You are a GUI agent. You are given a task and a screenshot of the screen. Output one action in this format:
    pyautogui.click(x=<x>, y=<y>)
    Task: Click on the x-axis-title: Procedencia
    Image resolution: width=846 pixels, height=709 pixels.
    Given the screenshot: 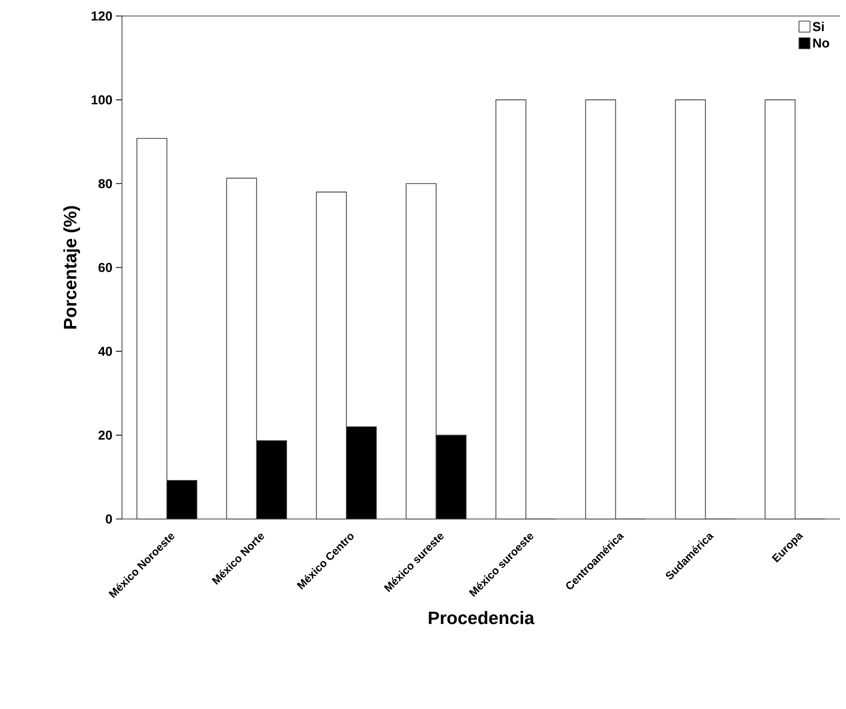 What is the action you would take?
    pyautogui.click(x=481, y=617)
    